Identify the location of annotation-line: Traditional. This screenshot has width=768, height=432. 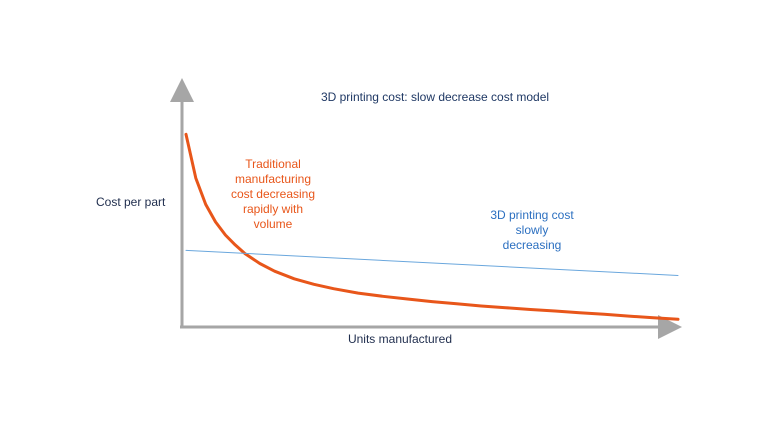
(273, 164).